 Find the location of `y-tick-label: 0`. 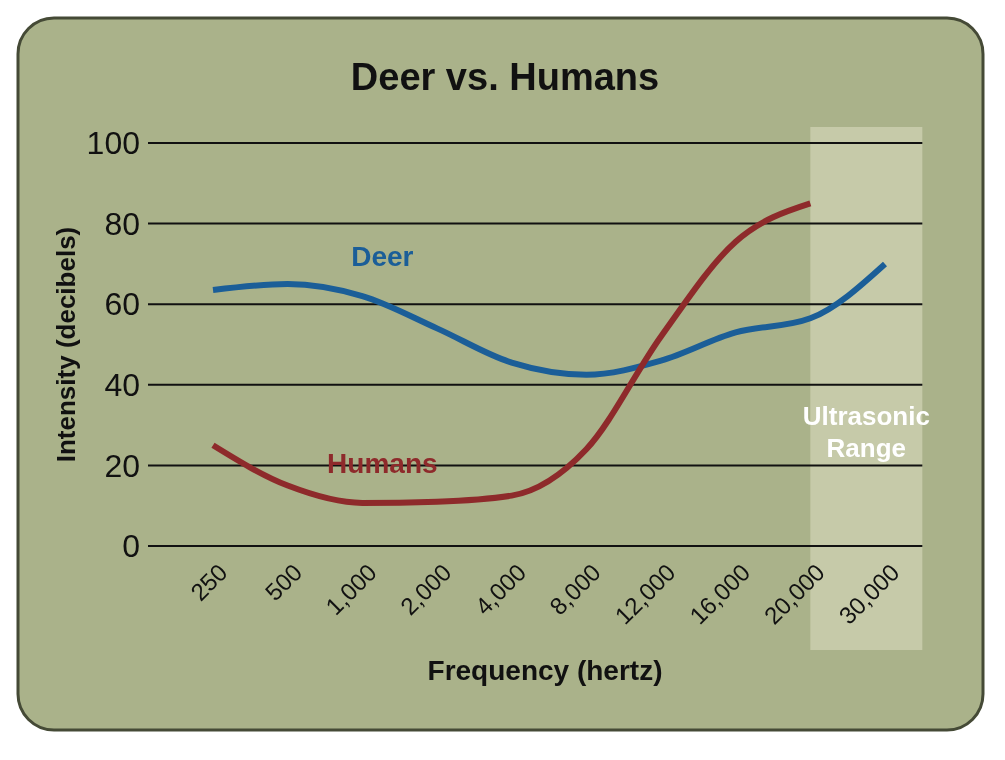

y-tick-label: 0 is located at coordinates (131, 546).